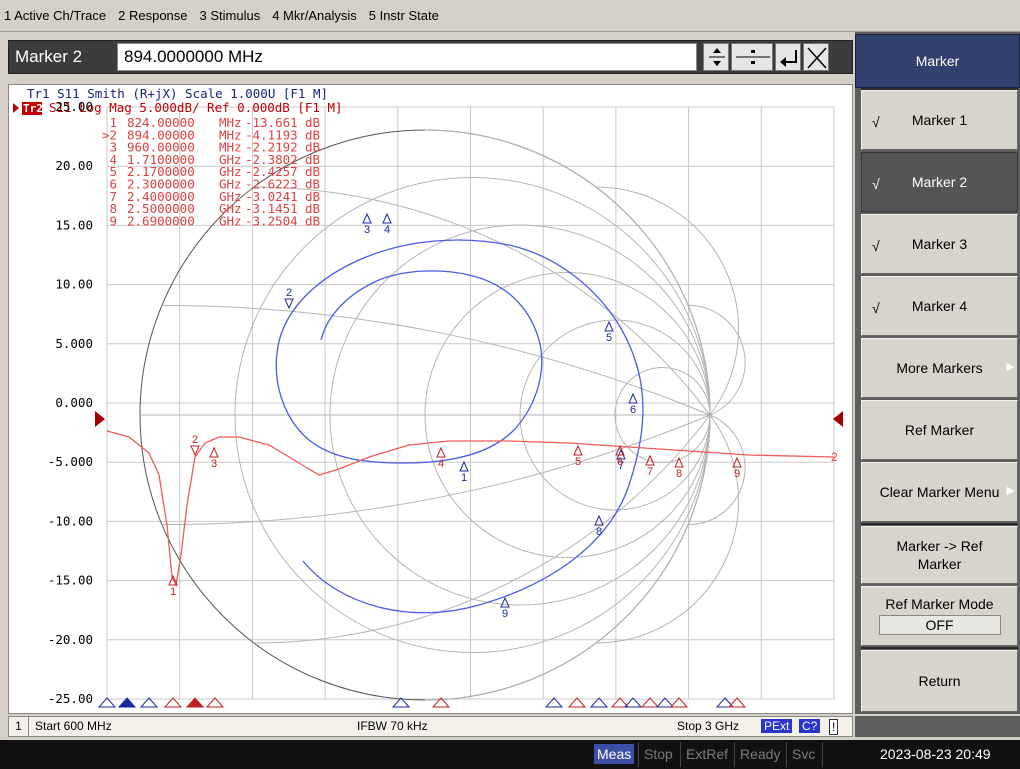 Image resolution: width=1020 pixels, height=769 pixels. Describe the element at coordinates (403, 15) in the screenshot. I see `menu-instr-state: 5 Instr State` at that location.